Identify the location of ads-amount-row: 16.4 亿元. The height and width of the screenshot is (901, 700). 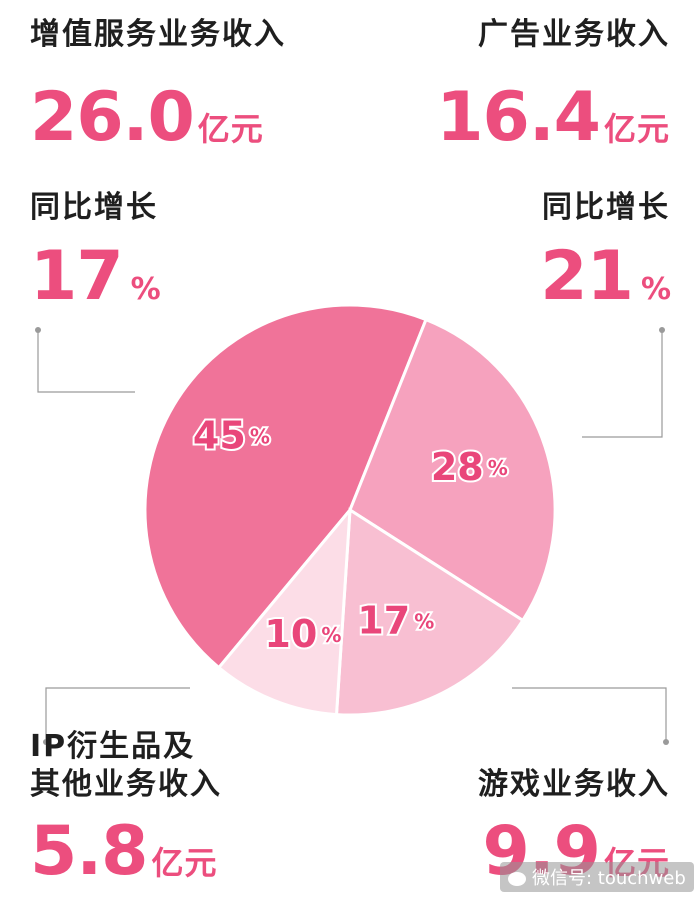
(553, 123).